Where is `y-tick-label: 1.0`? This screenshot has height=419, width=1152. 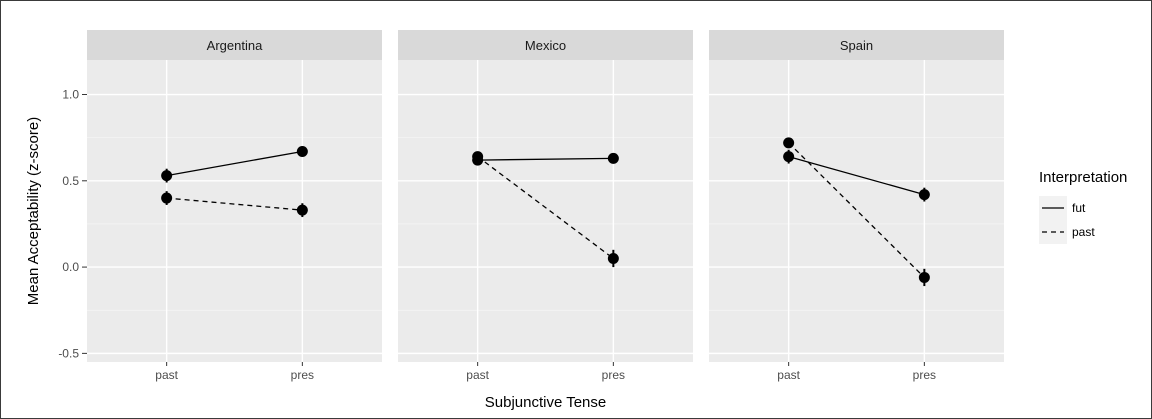 y-tick-label: 1.0 is located at coordinates (70, 95).